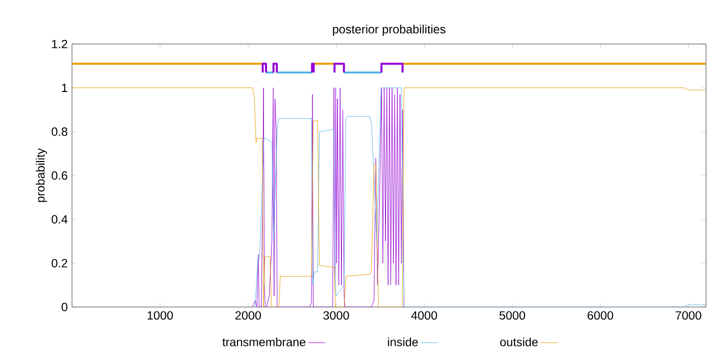 The height and width of the screenshot is (352, 720). What do you see at coordinates (336, 315) in the screenshot?
I see `x-tick-label: 3000` at bounding box center [336, 315].